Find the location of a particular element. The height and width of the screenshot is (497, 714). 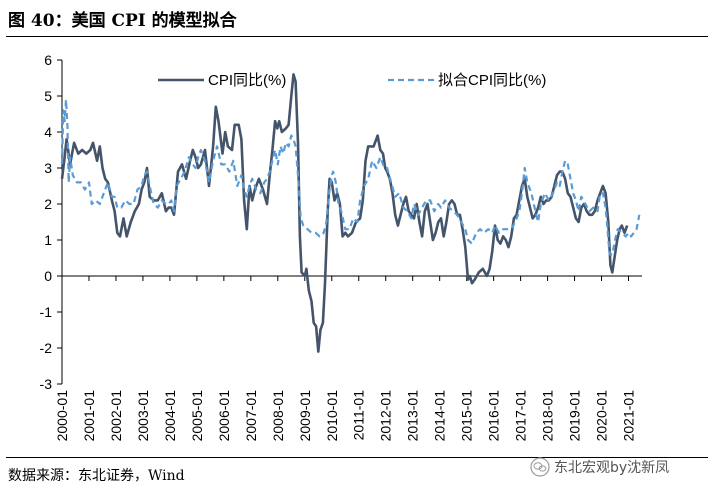

x-tick-label: 2015-01 is located at coordinates (467, 416).